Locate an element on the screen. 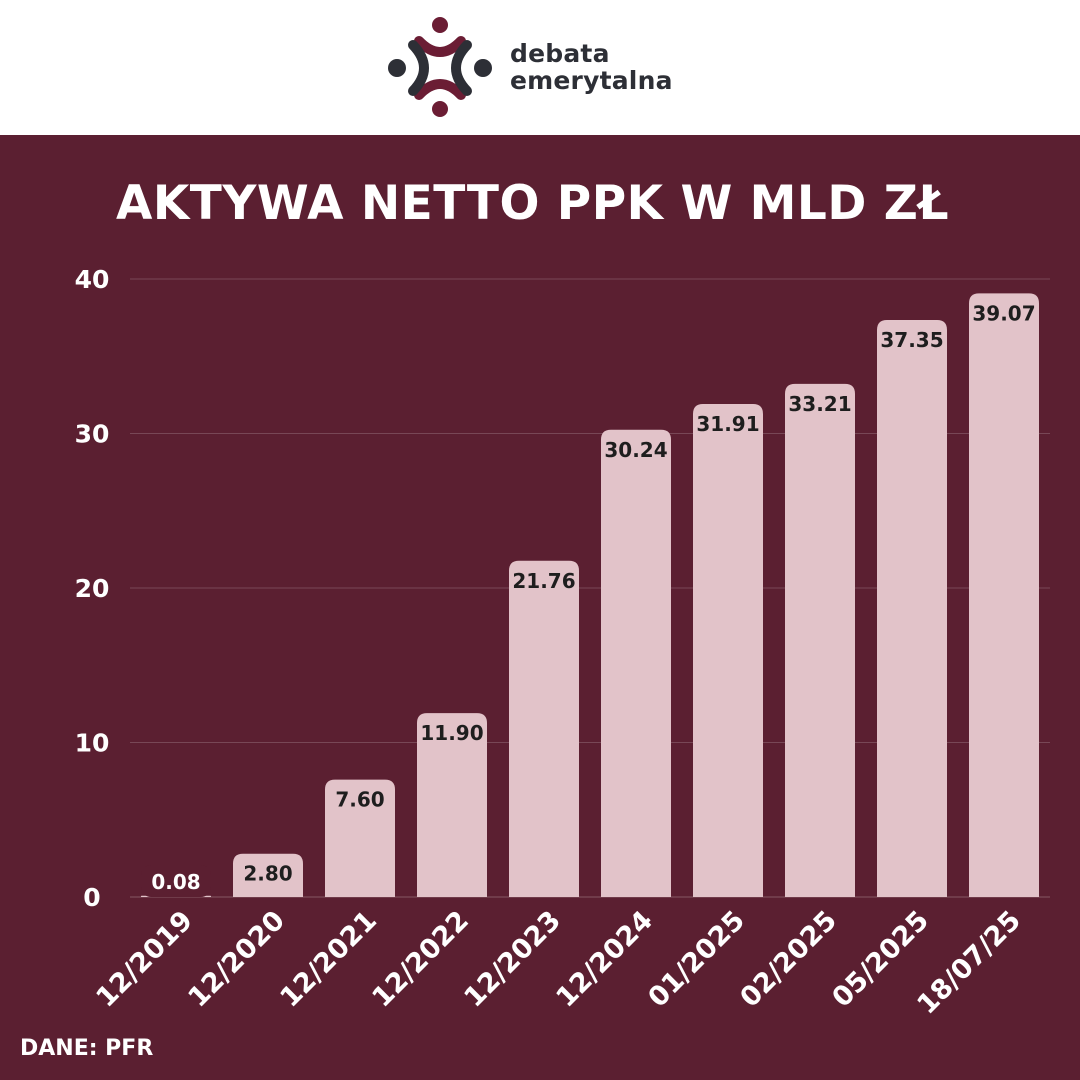 The height and width of the screenshot is (1080, 1080). header: debata emerytalna is located at coordinates (540, 67).